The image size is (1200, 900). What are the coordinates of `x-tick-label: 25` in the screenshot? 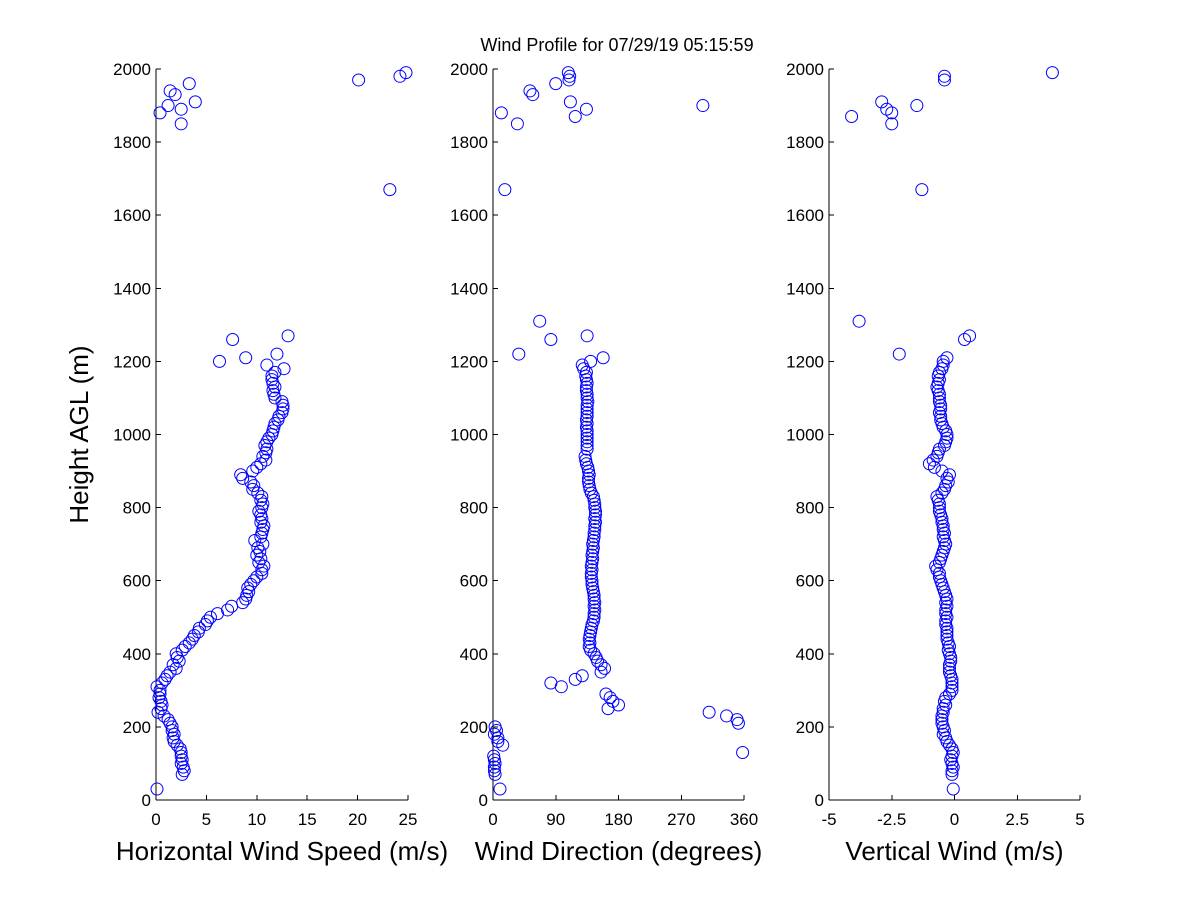 It's located at (408, 819).